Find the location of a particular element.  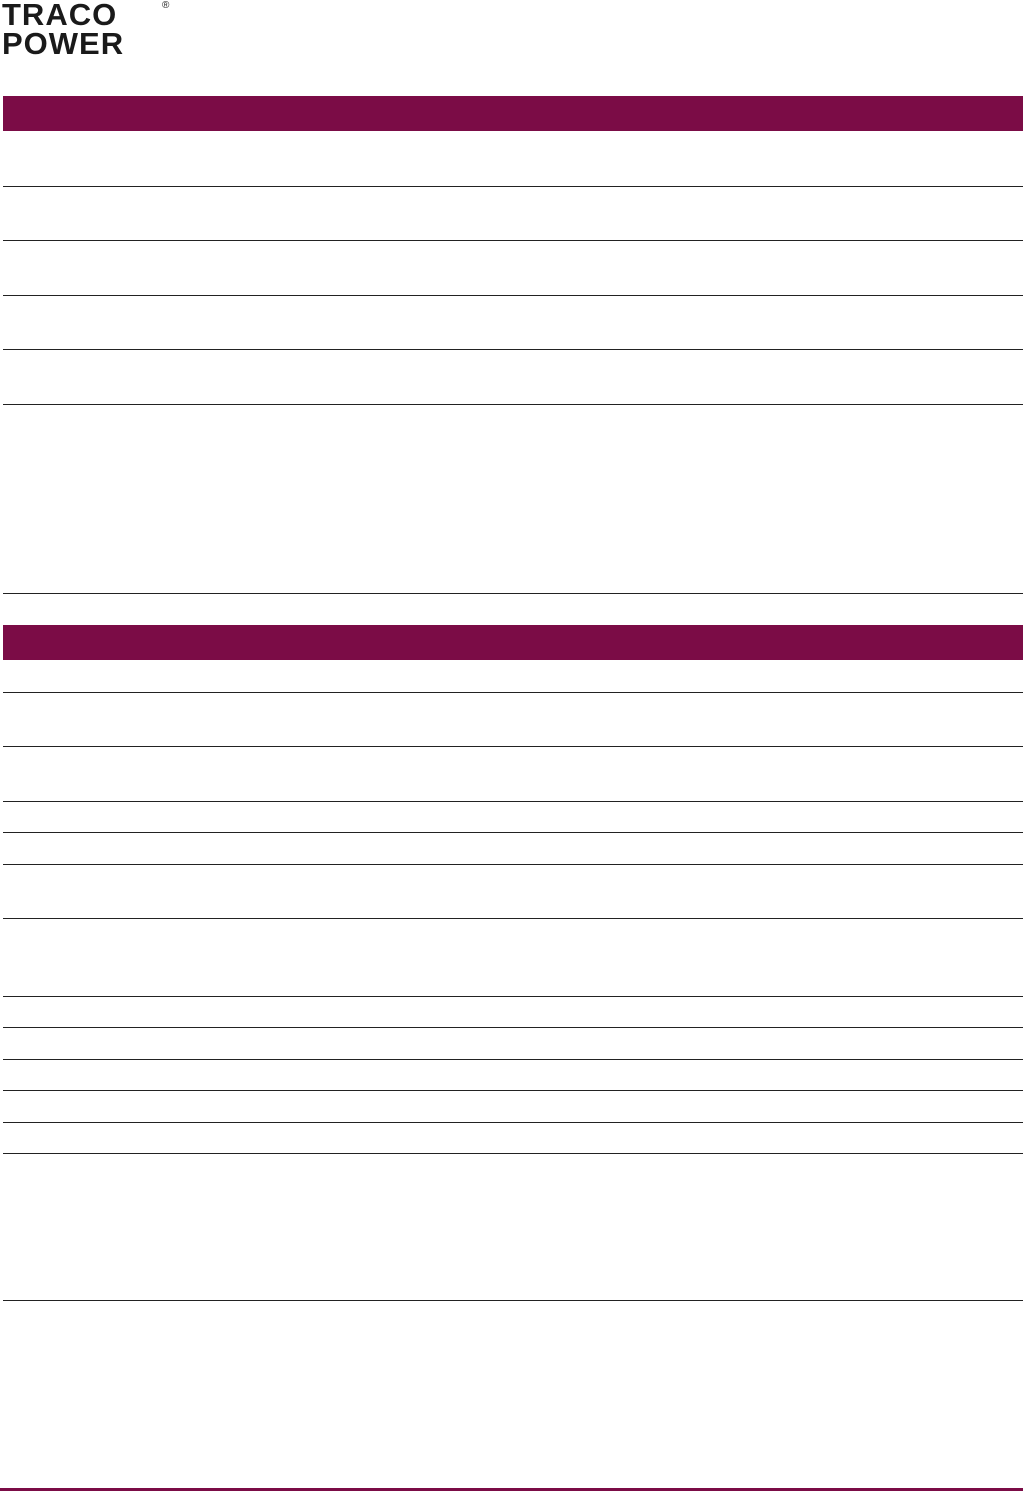

logo-line-2: POWER is located at coordinates (63, 43).